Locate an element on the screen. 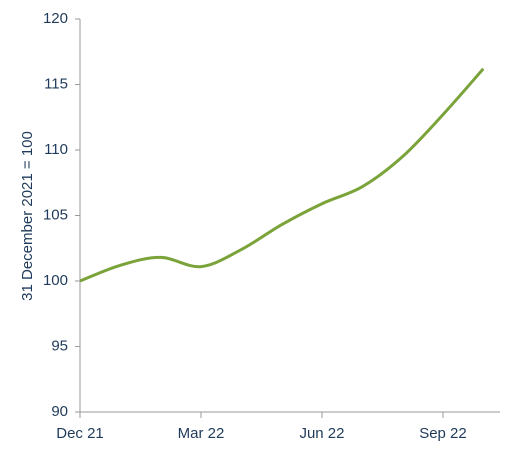 The height and width of the screenshot is (457, 521). y-tick-label: 120 is located at coordinates (55, 18).